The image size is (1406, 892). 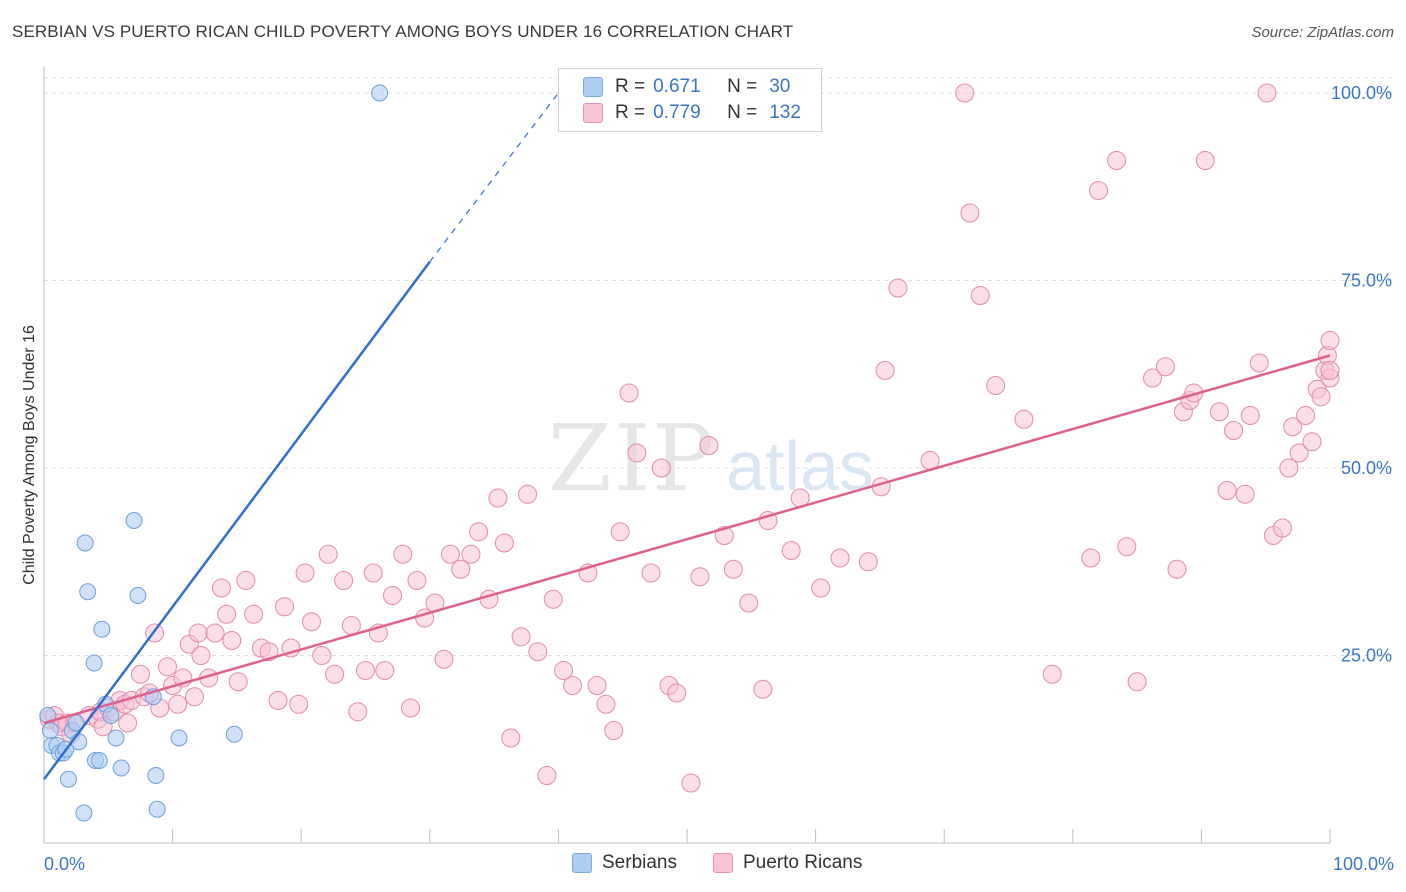 I want to click on puerto-ricans-n-value: 132, so click(x=785, y=112).